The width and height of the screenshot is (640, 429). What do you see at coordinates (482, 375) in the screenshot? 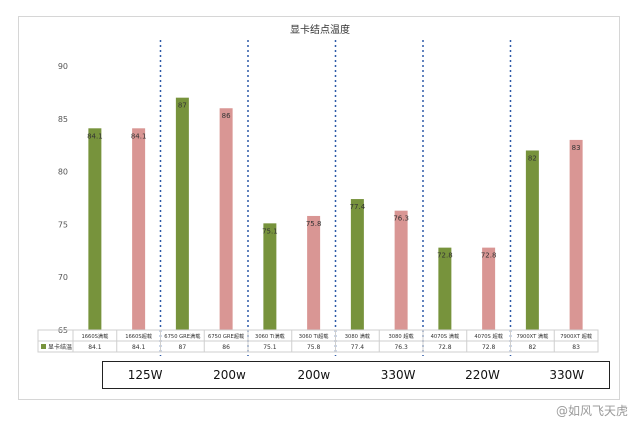
I see `power-label: 220W` at bounding box center [482, 375].